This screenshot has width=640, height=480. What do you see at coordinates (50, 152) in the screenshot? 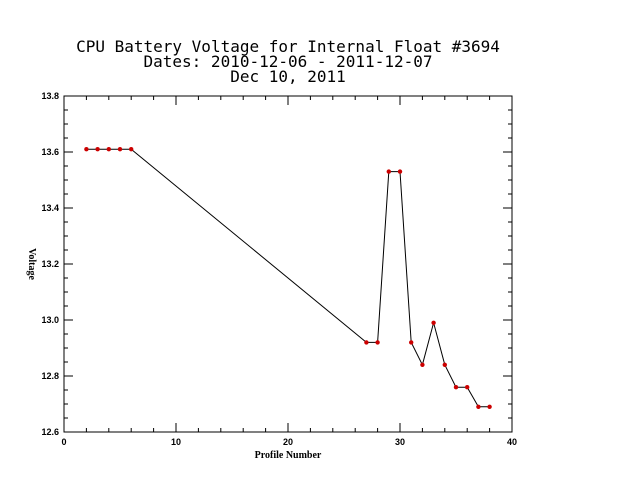
I see `y-tick-label: 13.6` at bounding box center [50, 152].